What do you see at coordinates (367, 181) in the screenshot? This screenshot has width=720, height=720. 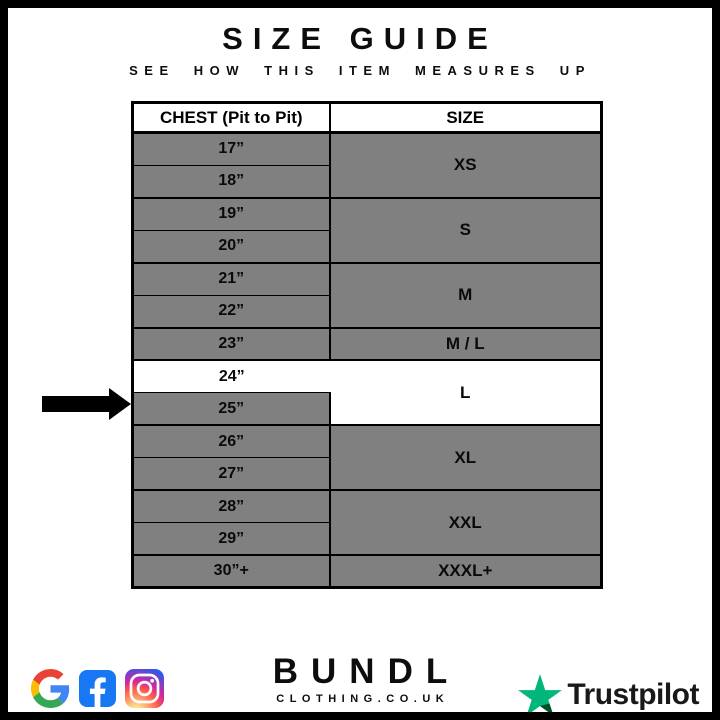 I see `table-row: 18”` at bounding box center [367, 181].